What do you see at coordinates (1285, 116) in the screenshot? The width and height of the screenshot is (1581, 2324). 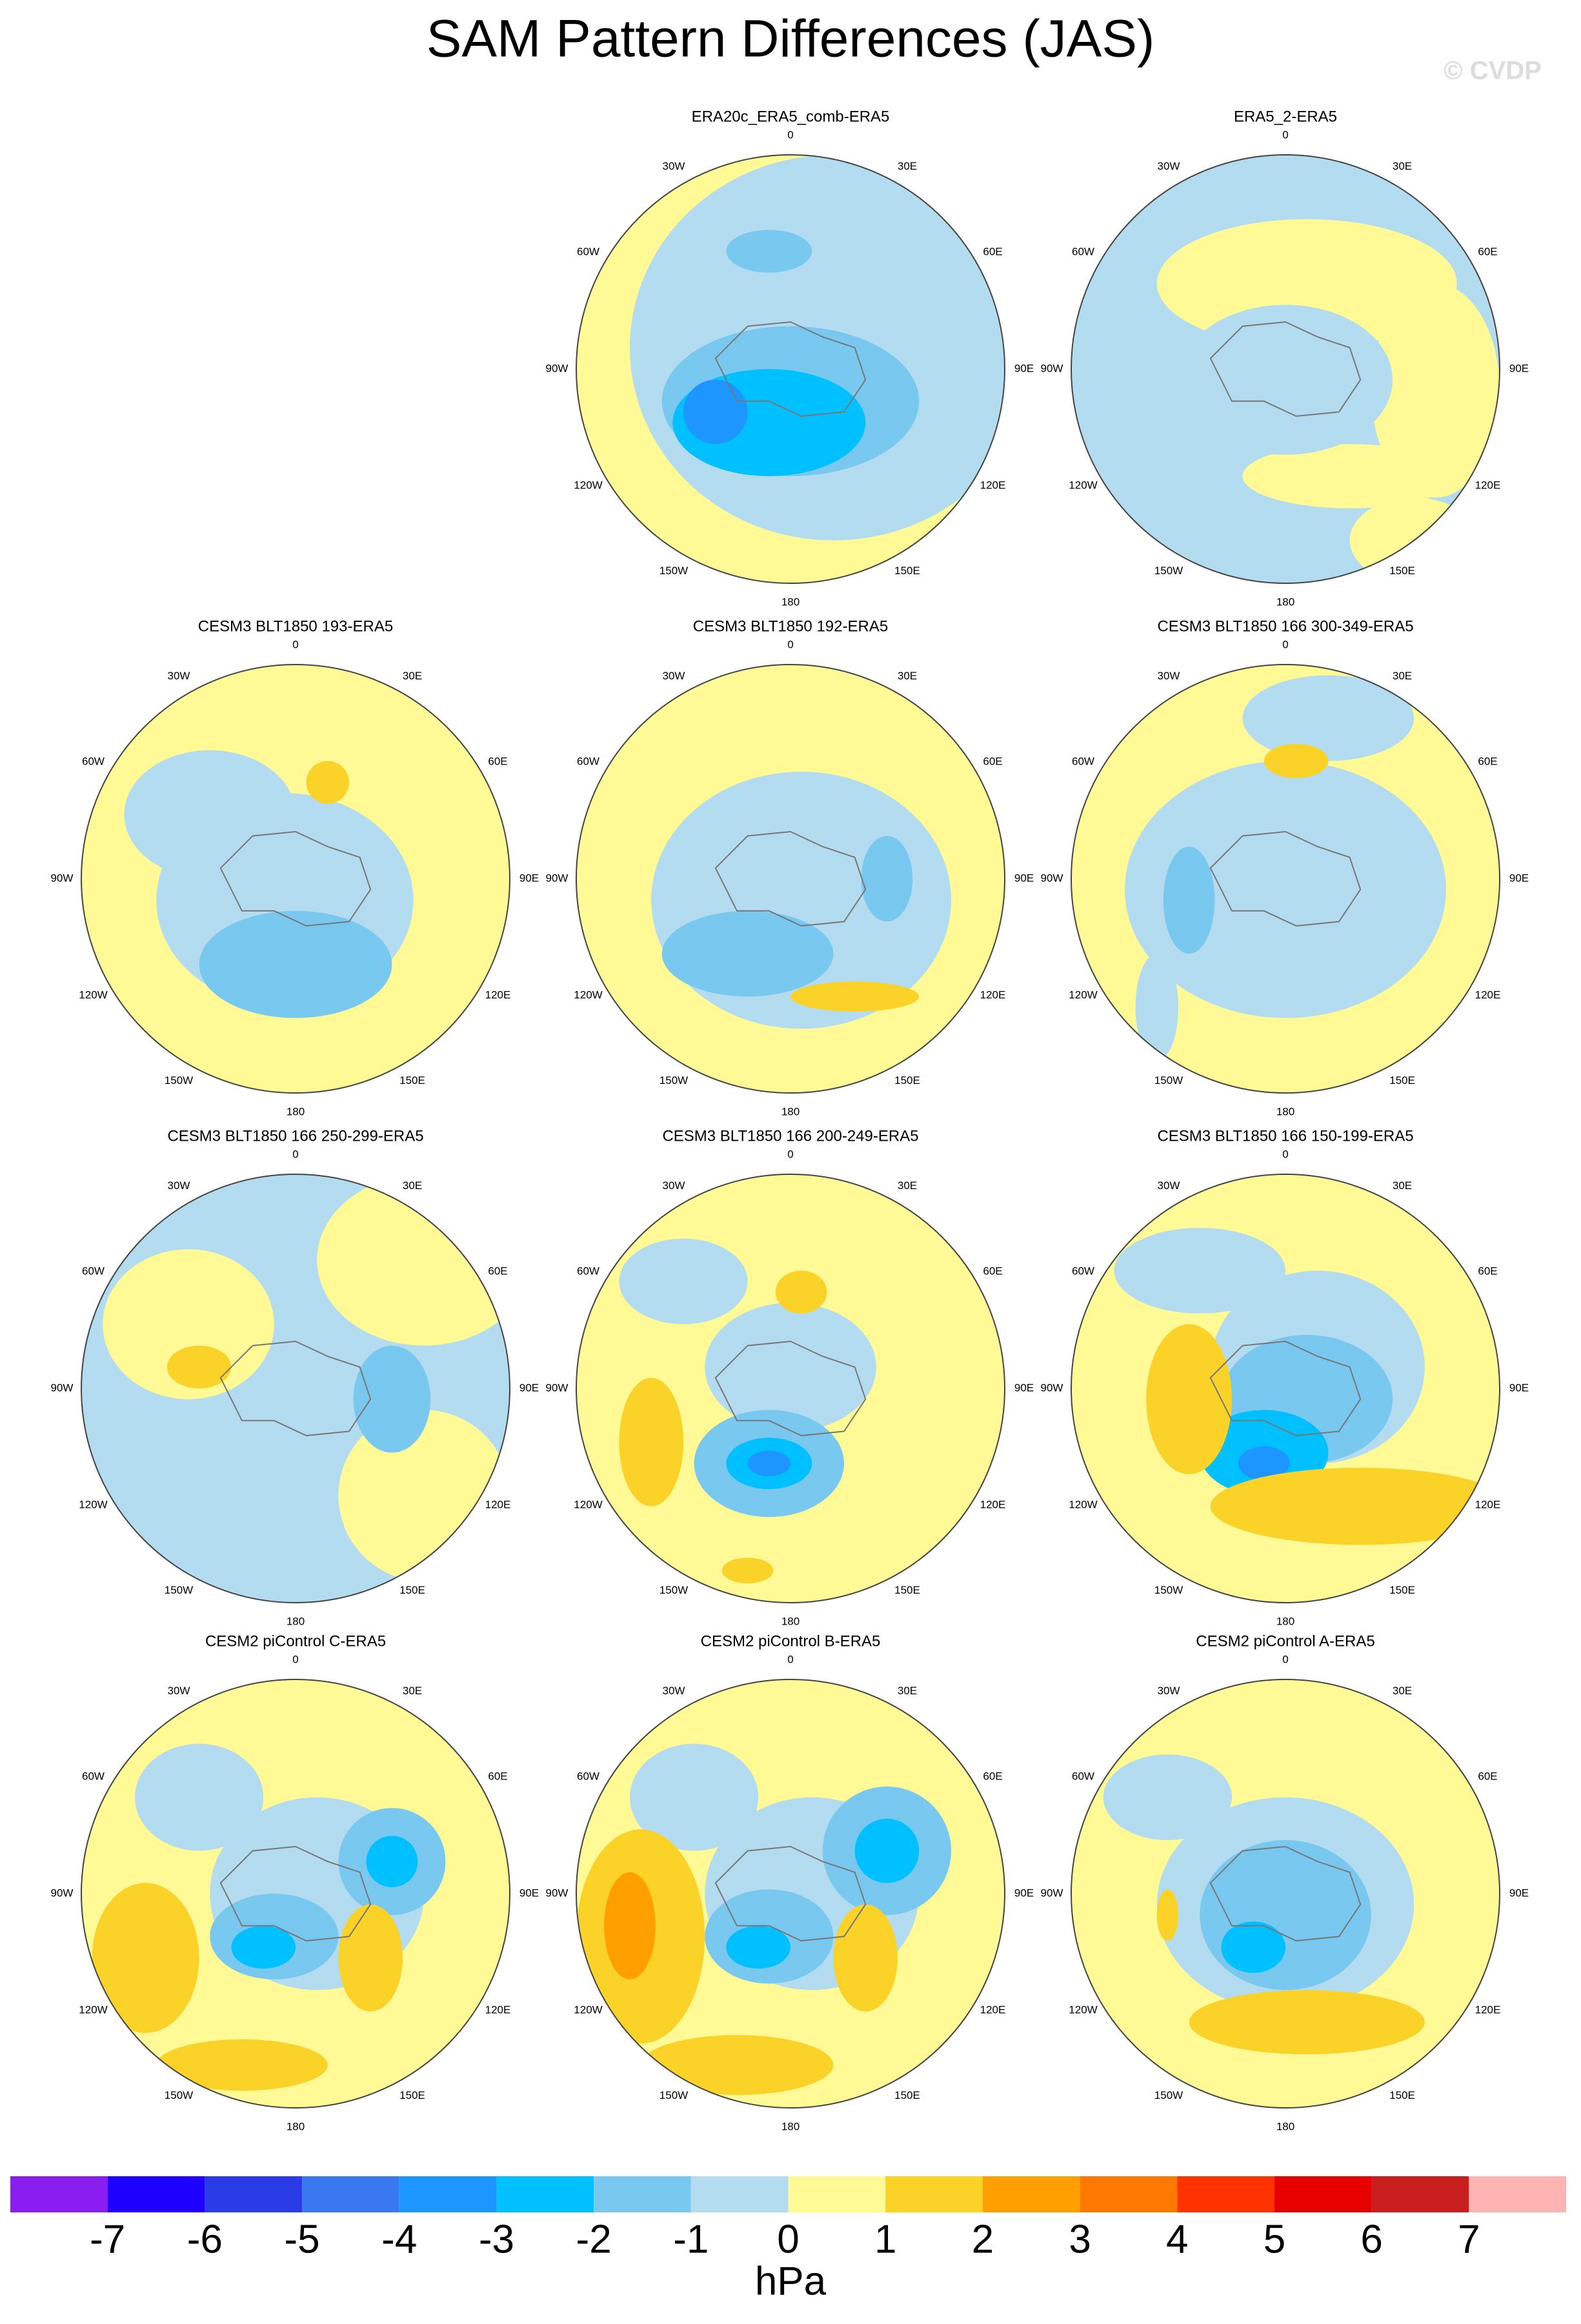 I see `panel-title: ERA5_2-ERA5` at bounding box center [1285, 116].